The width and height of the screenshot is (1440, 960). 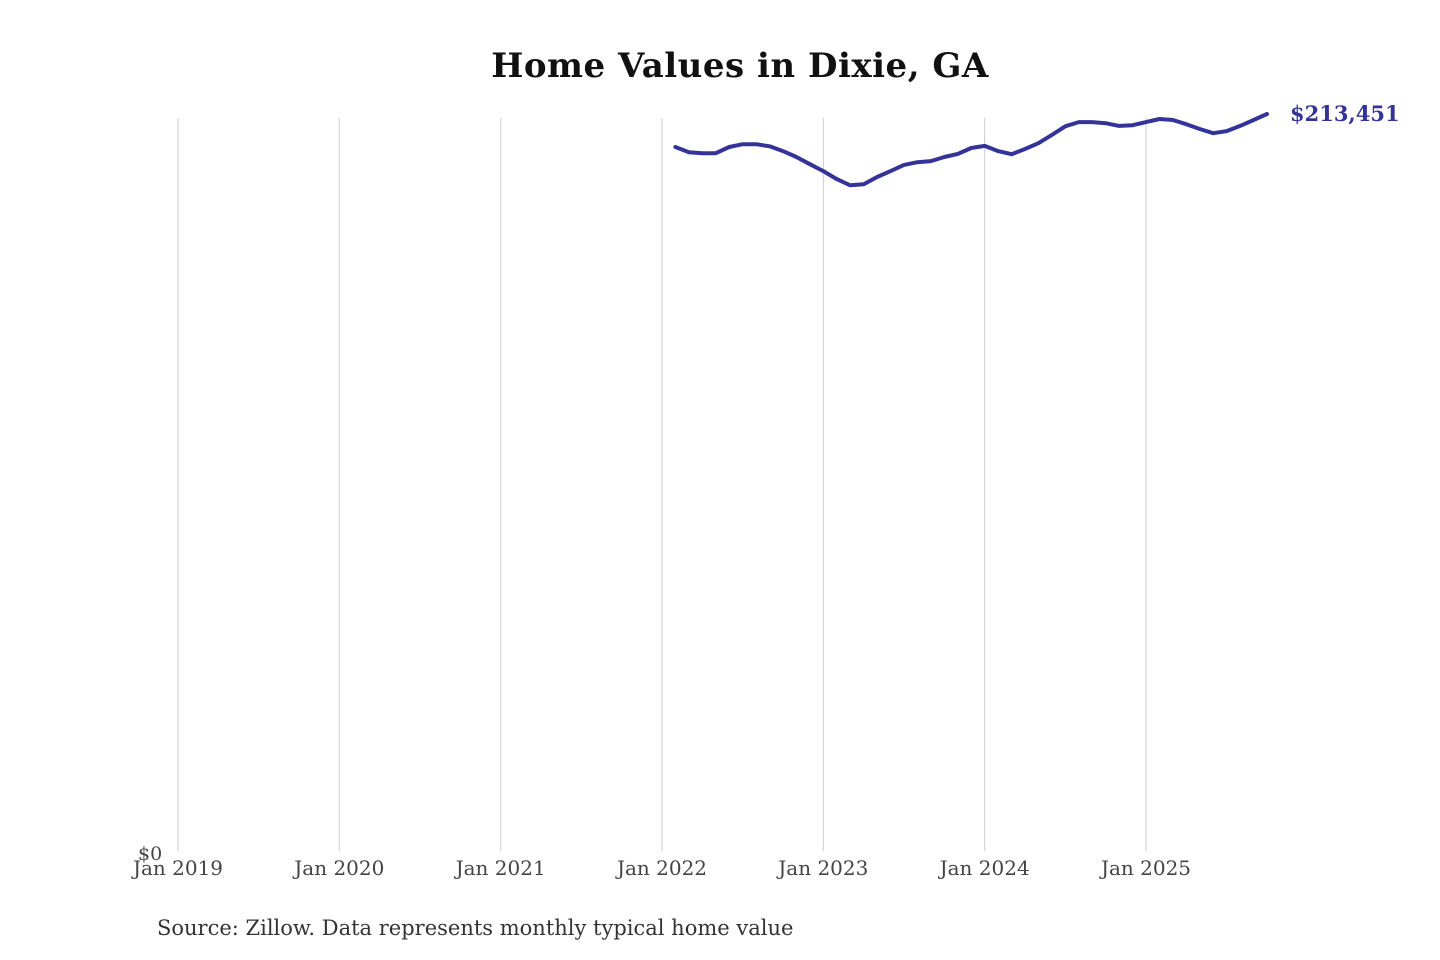 What do you see at coordinates (339, 868) in the screenshot?
I see `x-axis-tick-label: Jan 2020` at bounding box center [339, 868].